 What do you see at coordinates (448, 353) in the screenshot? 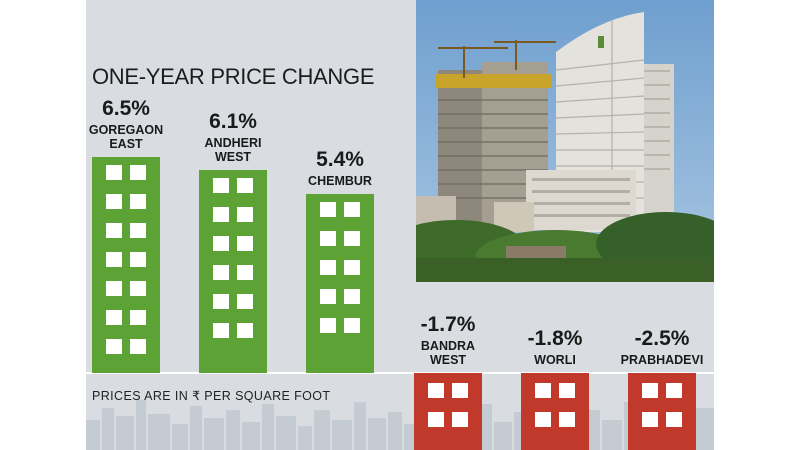
I see `category-label-bandra-west: BANDRA WEST` at bounding box center [448, 353].